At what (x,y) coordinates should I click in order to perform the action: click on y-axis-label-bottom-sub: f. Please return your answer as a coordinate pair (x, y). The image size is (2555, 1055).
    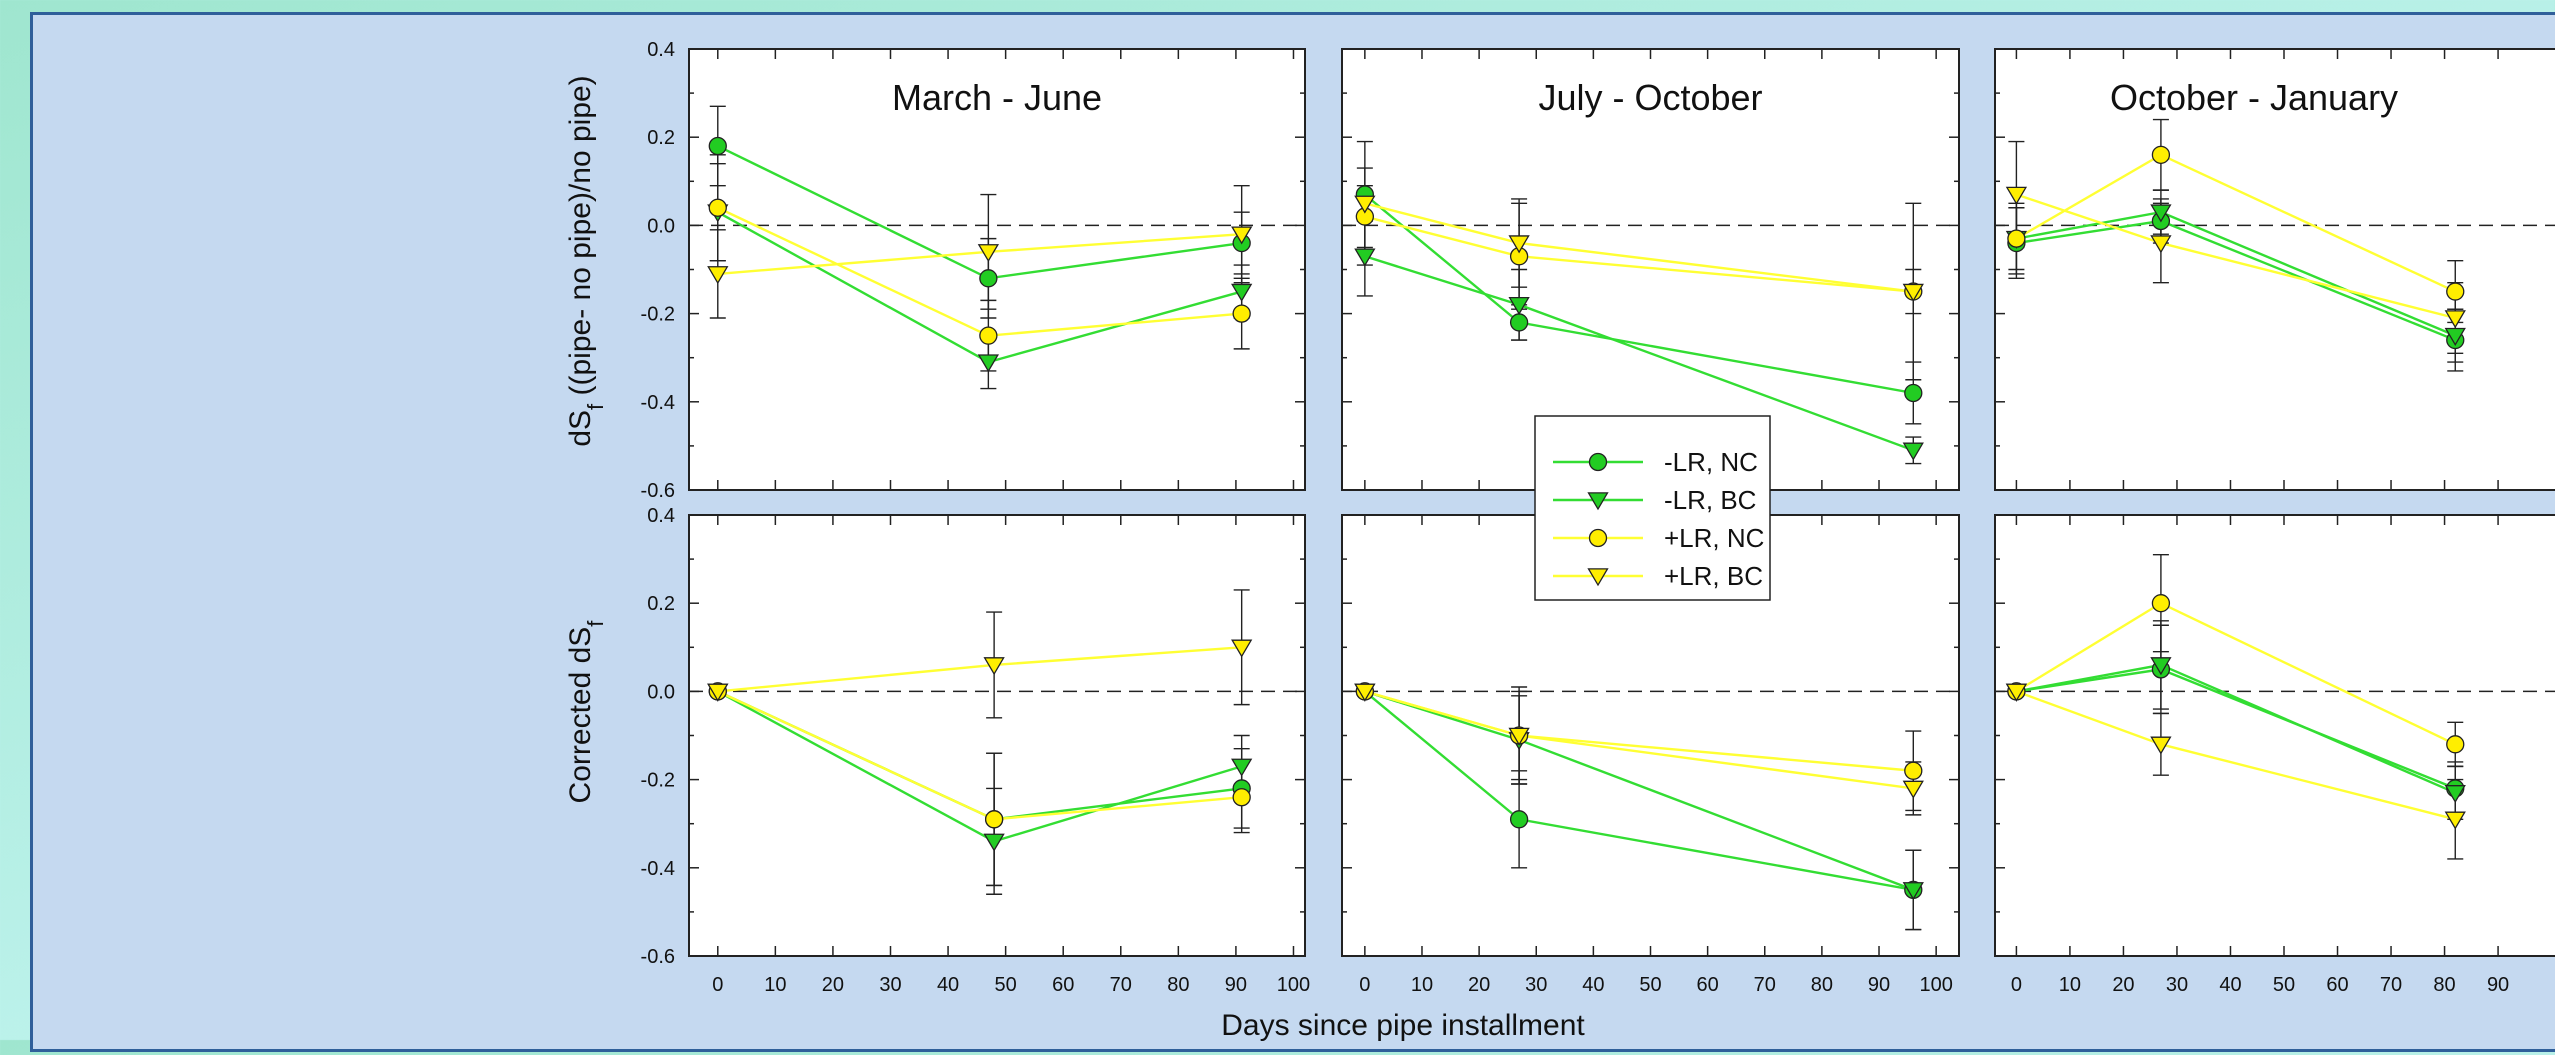
    Looking at the image, I should click on (595, 623).